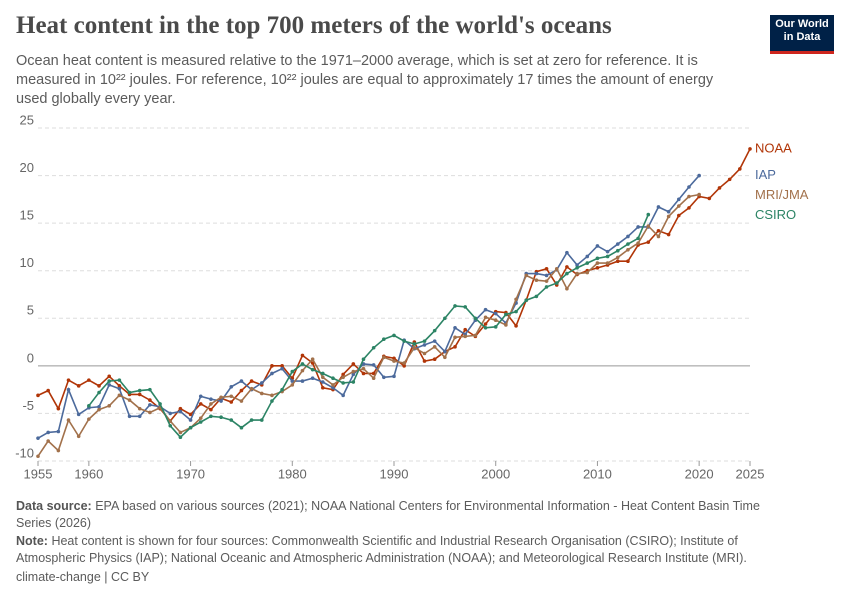 This screenshot has width=850, height=600. I want to click on y-tick-label: 15, so click(27, 215).